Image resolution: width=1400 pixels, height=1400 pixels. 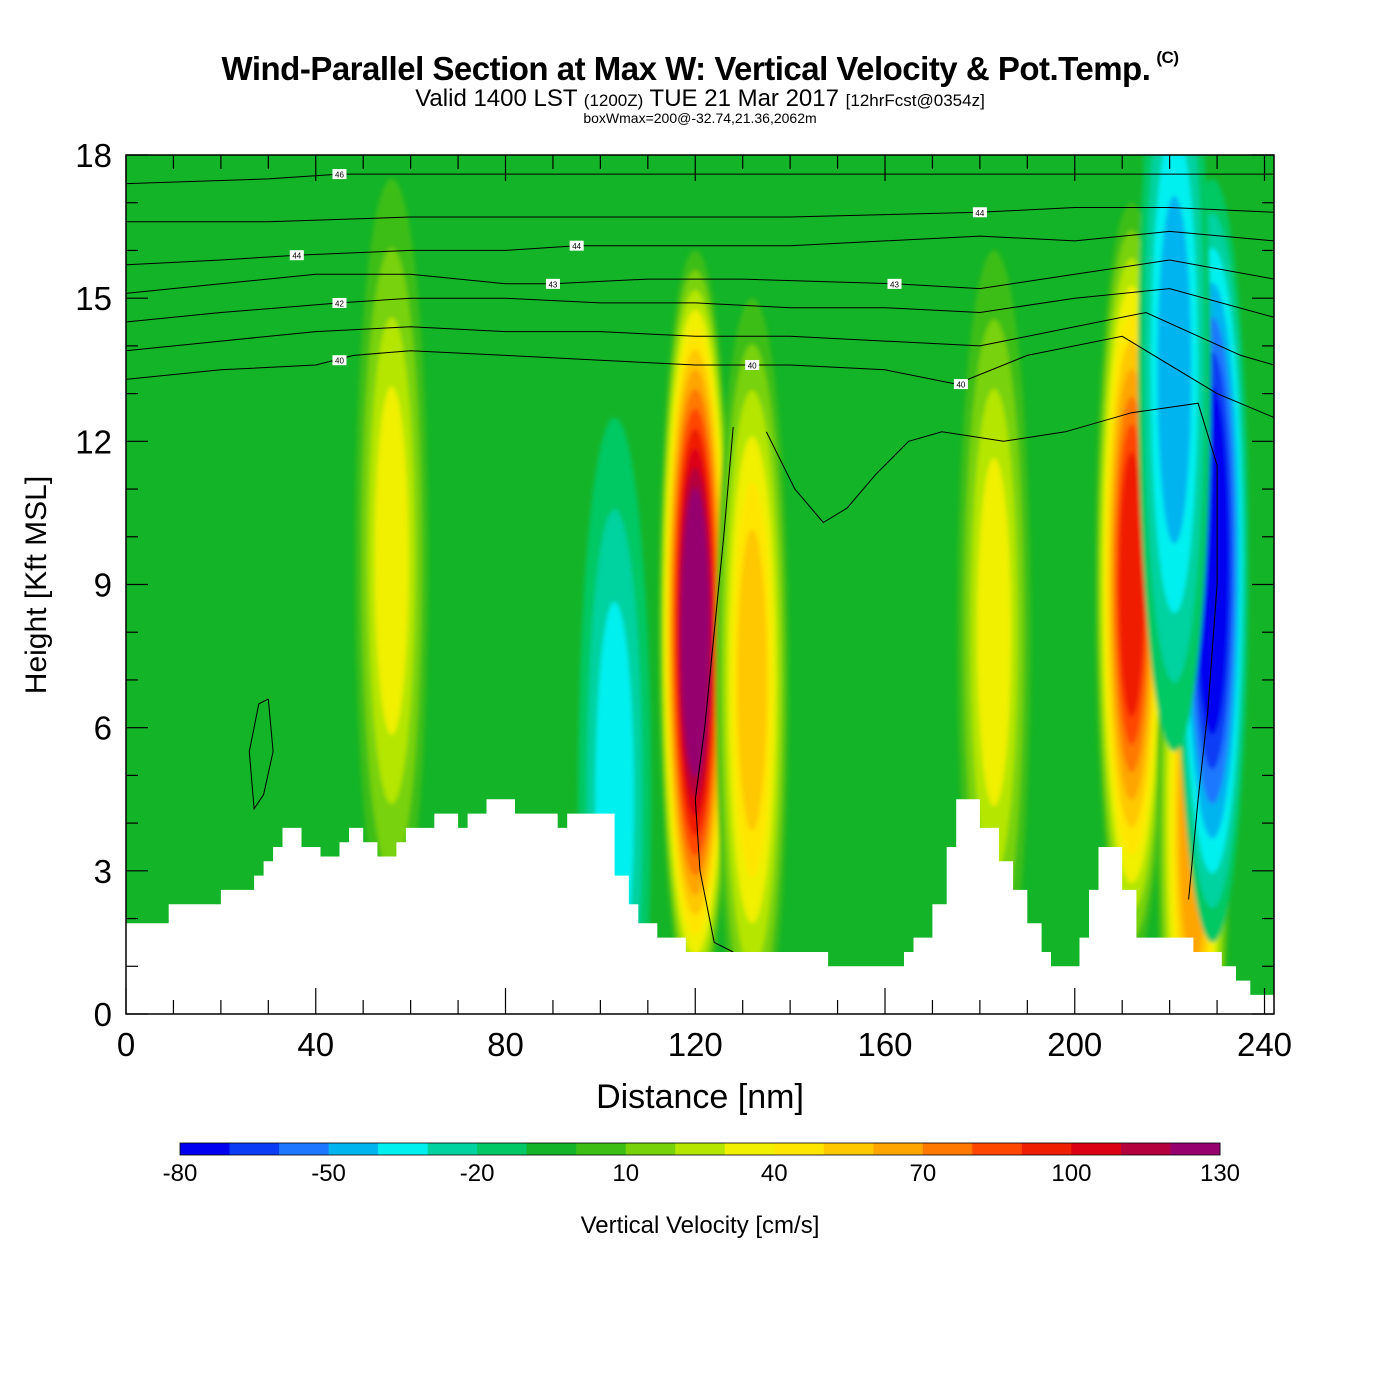 I want to click on x-tick-label: 40, so click(x=315, y=1044).